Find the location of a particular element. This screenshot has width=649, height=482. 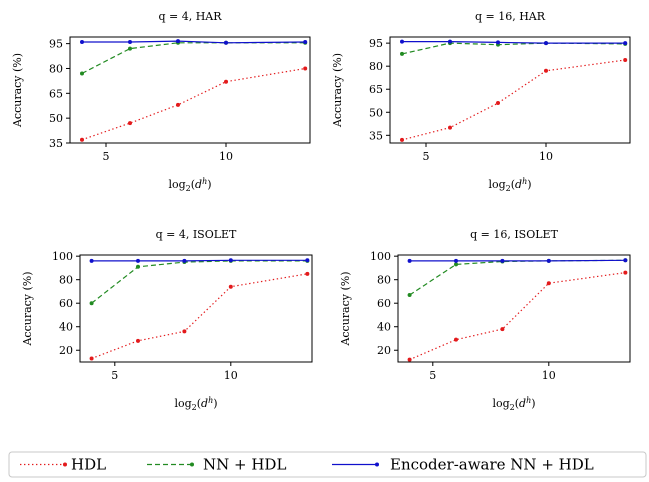

legend-box is located at coordinates (327, 464).